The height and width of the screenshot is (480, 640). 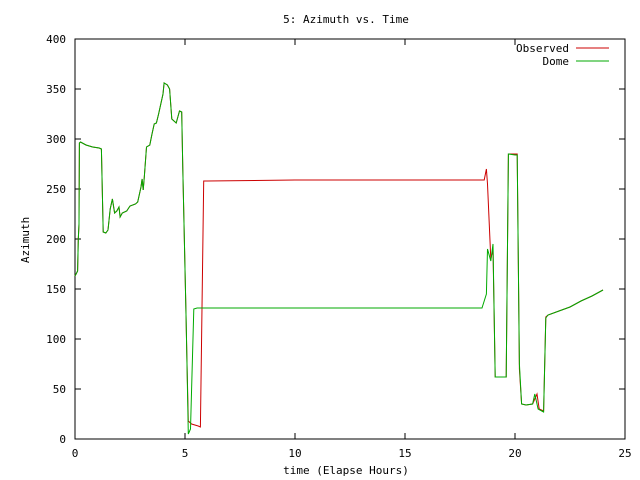 I want to click on x-tick-label: 15, so click(x=404, y=453).